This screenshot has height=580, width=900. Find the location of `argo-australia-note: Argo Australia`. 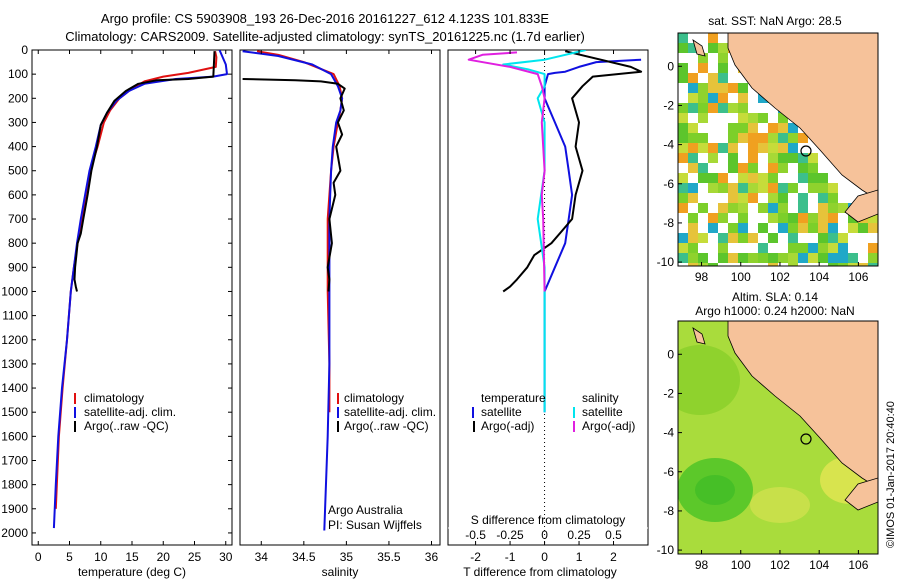

argo-australia-note: Argo Australia is located at coordinates (365, 510).